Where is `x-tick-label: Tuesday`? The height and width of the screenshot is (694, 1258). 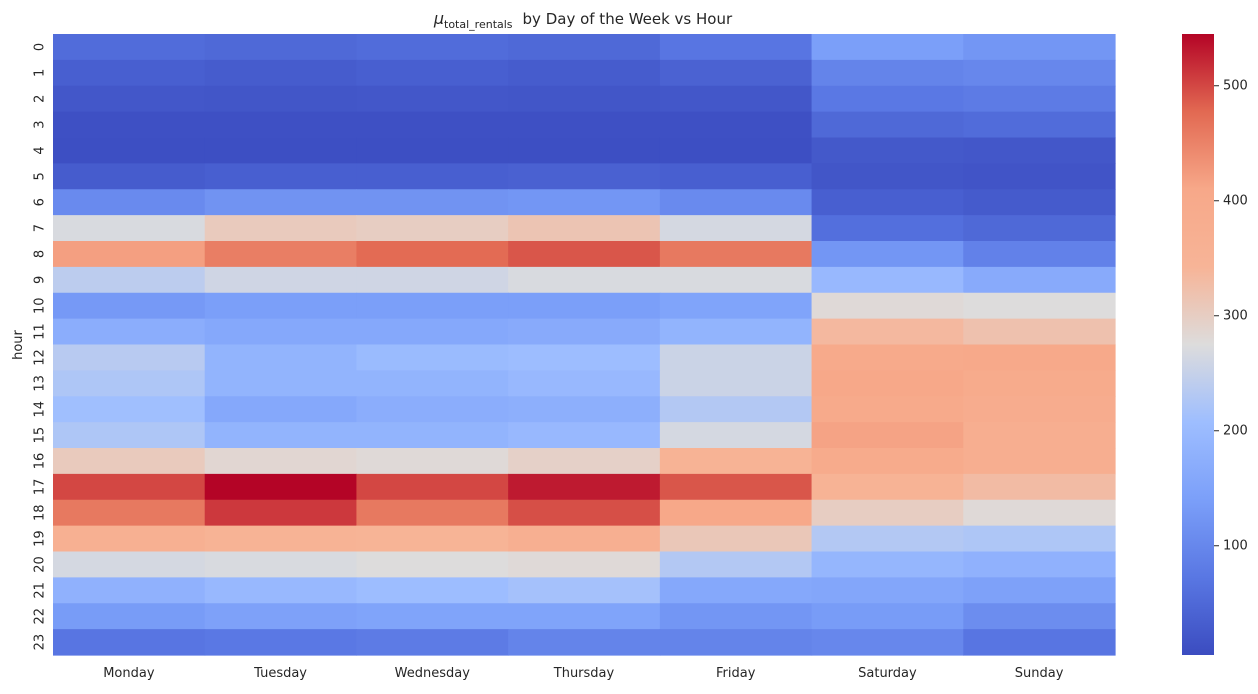
x-tick-label: Tuesday is located at coordinates (280, 673).